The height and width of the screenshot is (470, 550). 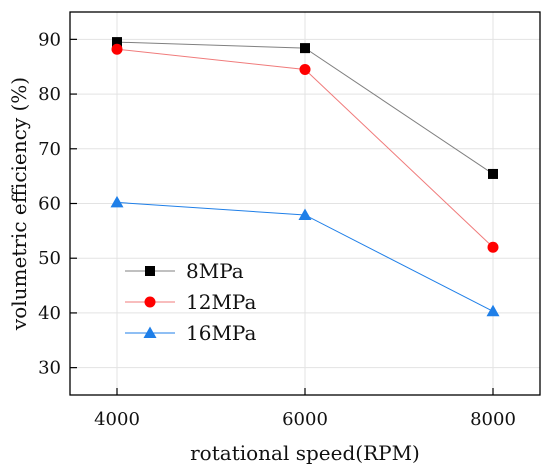 I want to click on legend-item: 12MPa, so click(x=190, y=302).